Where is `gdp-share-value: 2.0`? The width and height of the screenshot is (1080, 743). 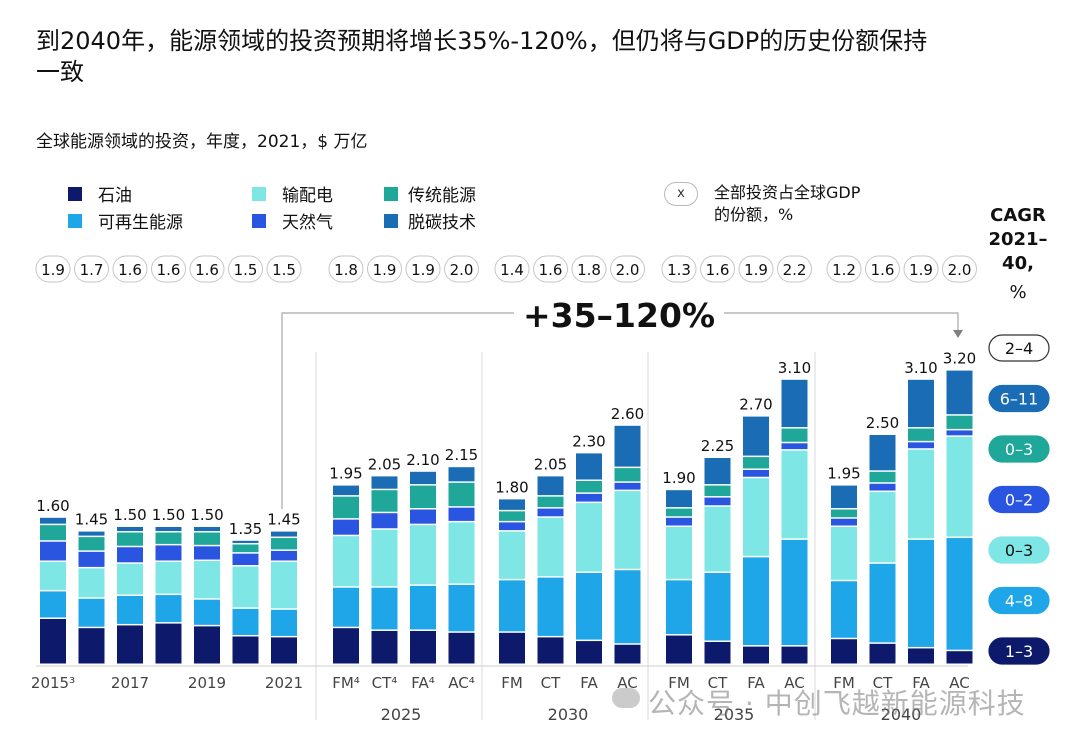
gdp-share-value: 2.0 is located at coordinates (960, 270).